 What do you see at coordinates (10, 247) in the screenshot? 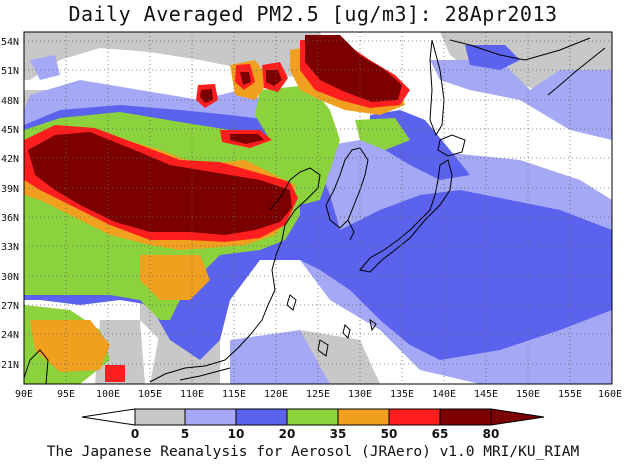
I see `lat-tick: 33N` at bounding box center [10, 247].